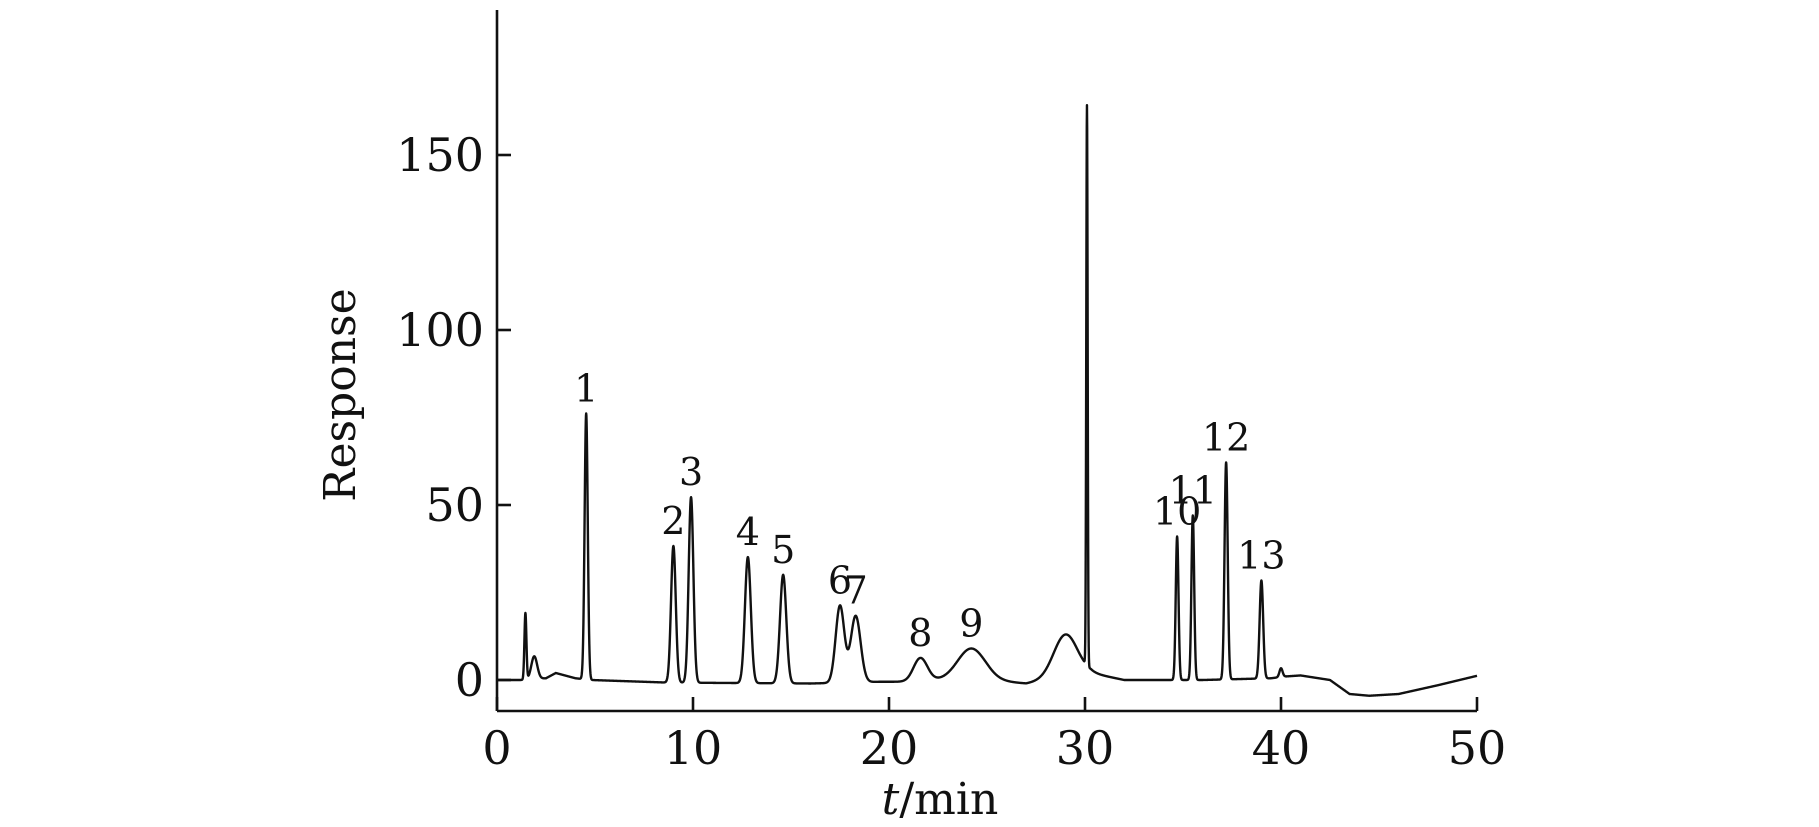 The height and width of the screenshot is (827, 1819). Describe the element at coordinates (856, 591) in the screenshot. I see `peak-label-7: 7` at that location.